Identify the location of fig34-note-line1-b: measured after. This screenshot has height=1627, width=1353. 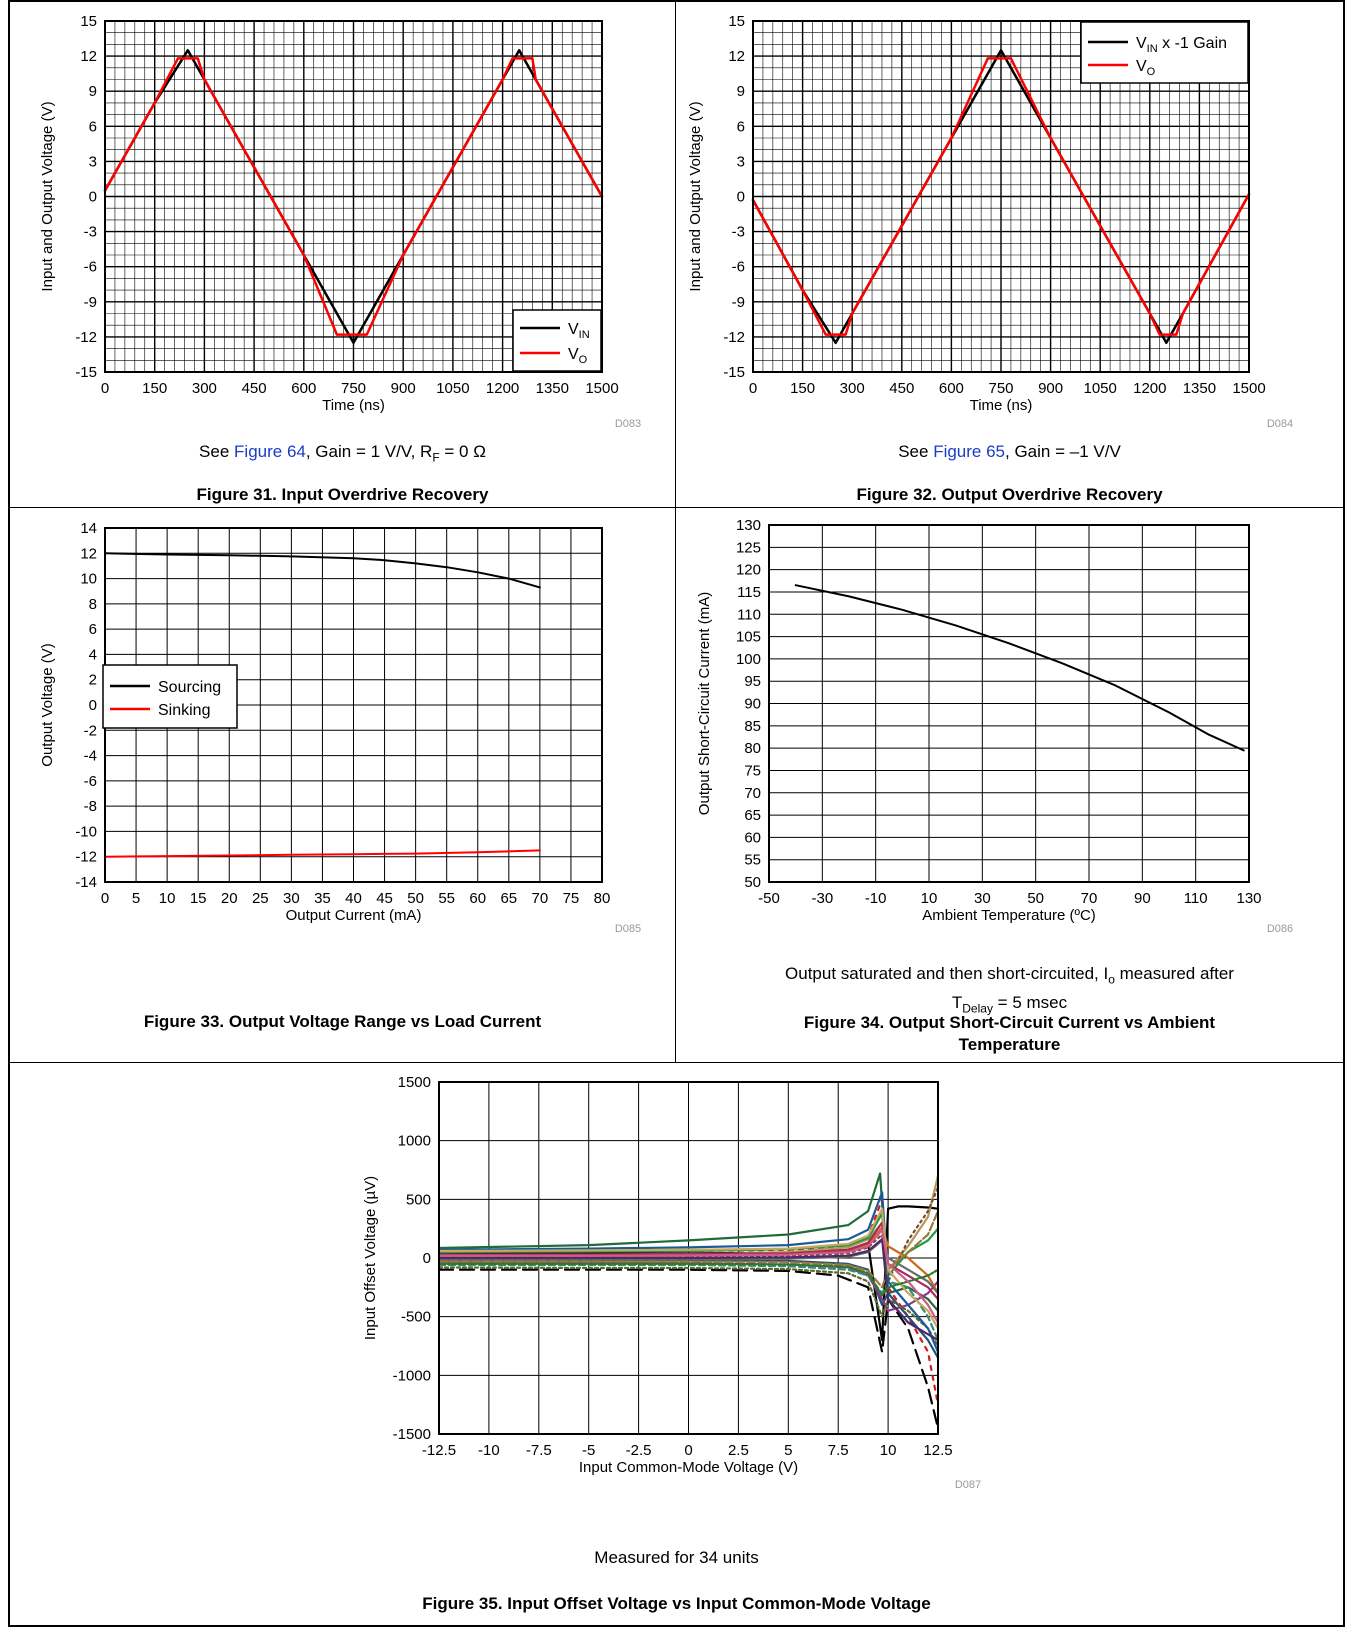
(1174, 973).